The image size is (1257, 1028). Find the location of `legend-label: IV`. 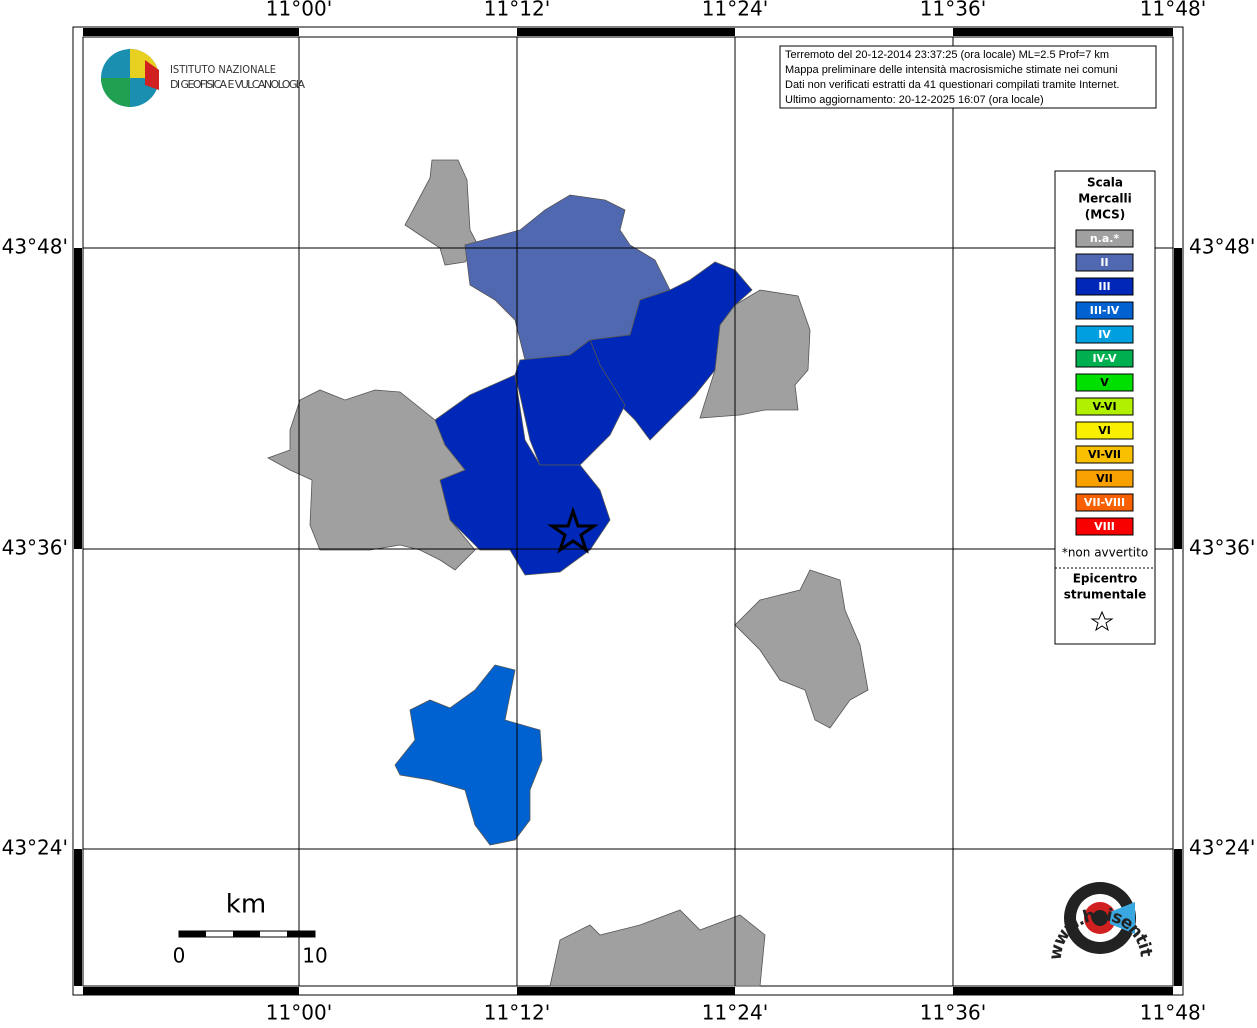

legend-label: IV is located at coordinates (1104, 334).